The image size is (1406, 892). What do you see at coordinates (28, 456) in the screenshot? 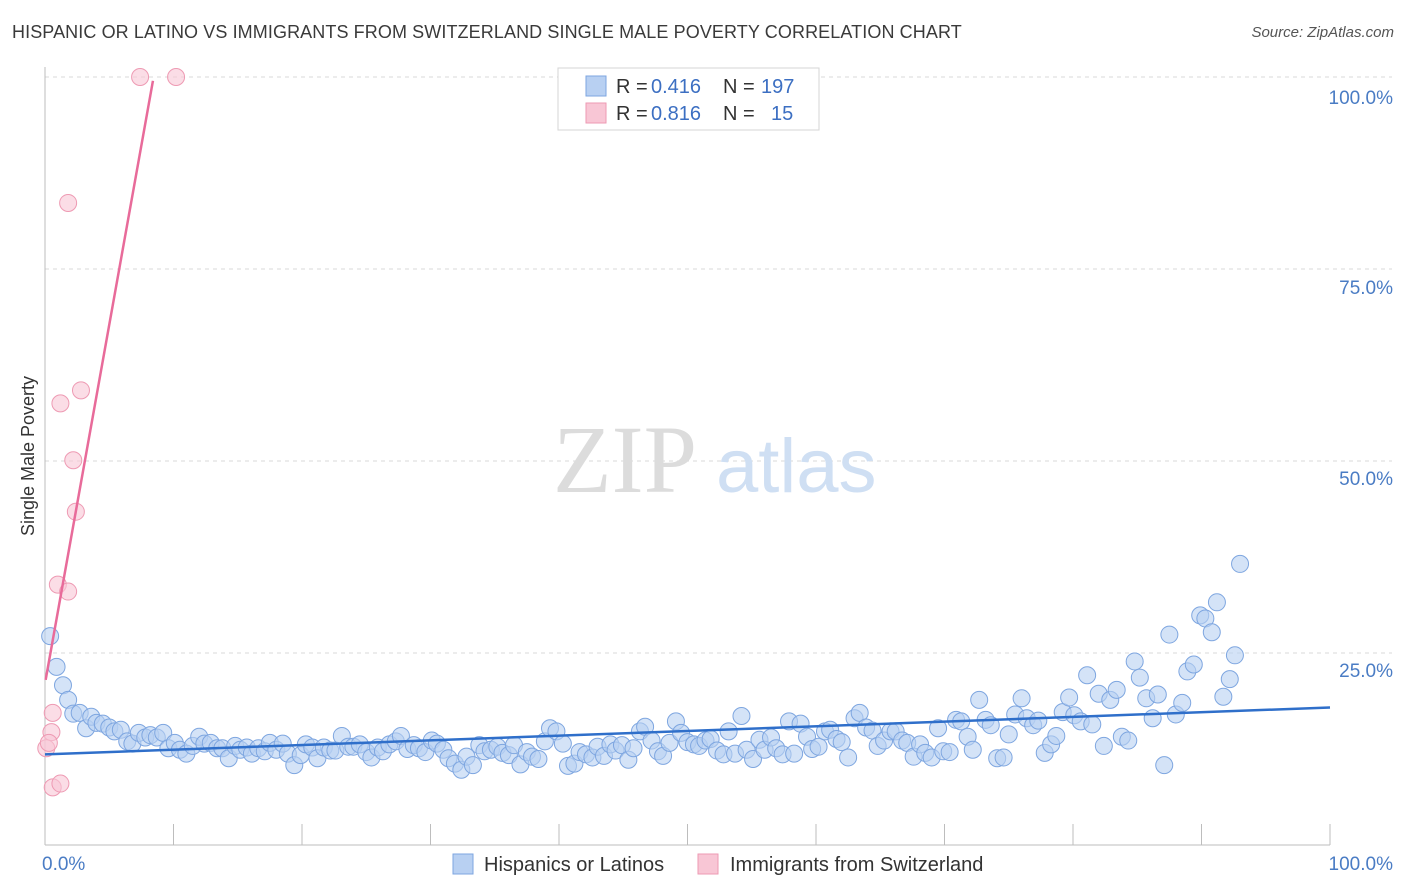
I see `y-axis-title: Single Male Poverty` at bounding box center [28, 456].